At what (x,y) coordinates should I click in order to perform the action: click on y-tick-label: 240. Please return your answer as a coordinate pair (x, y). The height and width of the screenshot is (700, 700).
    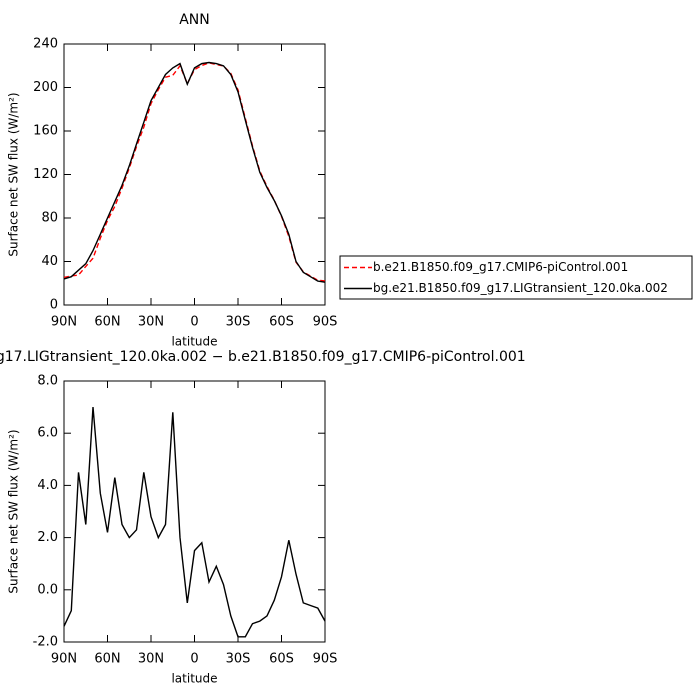
    Looking at the image, I should click on (45, 44).